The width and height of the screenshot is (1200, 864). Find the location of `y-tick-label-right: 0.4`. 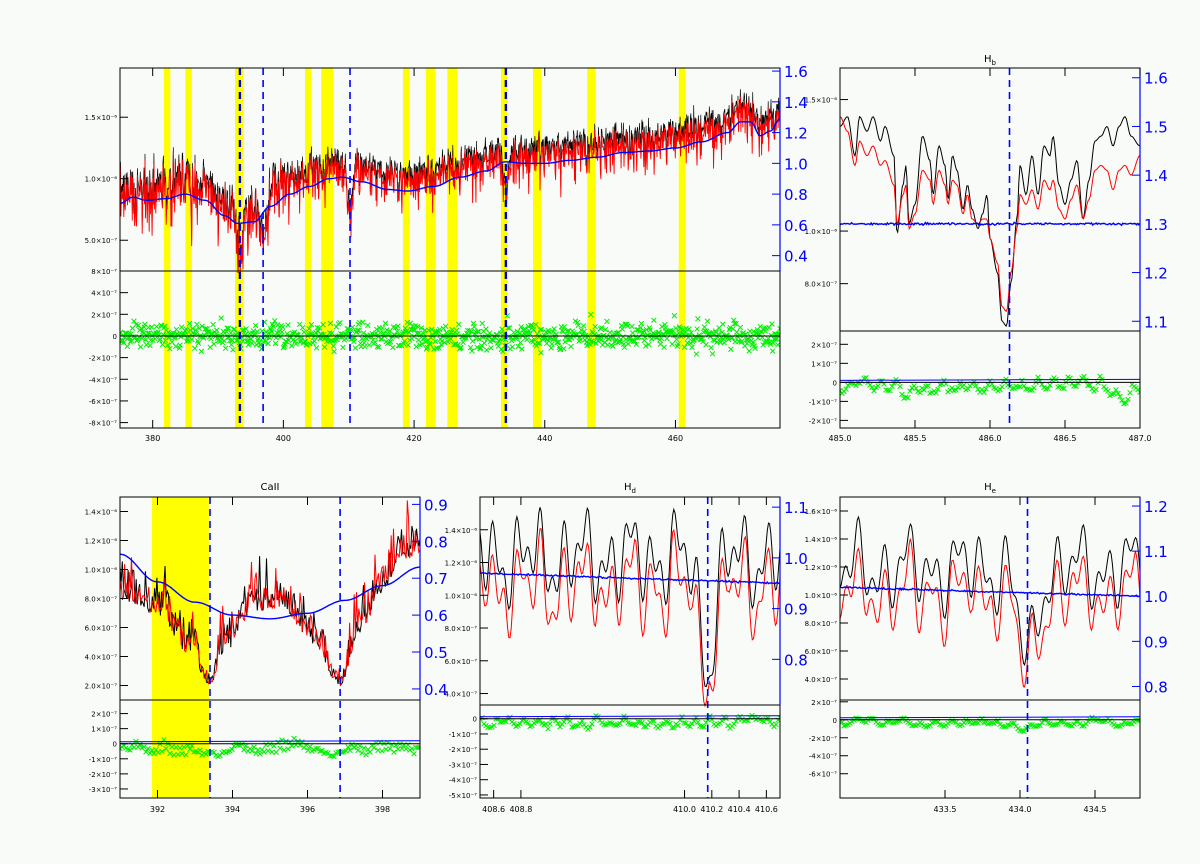

y-tick-label-right: 0.4 is located at coordinates (436, 690).